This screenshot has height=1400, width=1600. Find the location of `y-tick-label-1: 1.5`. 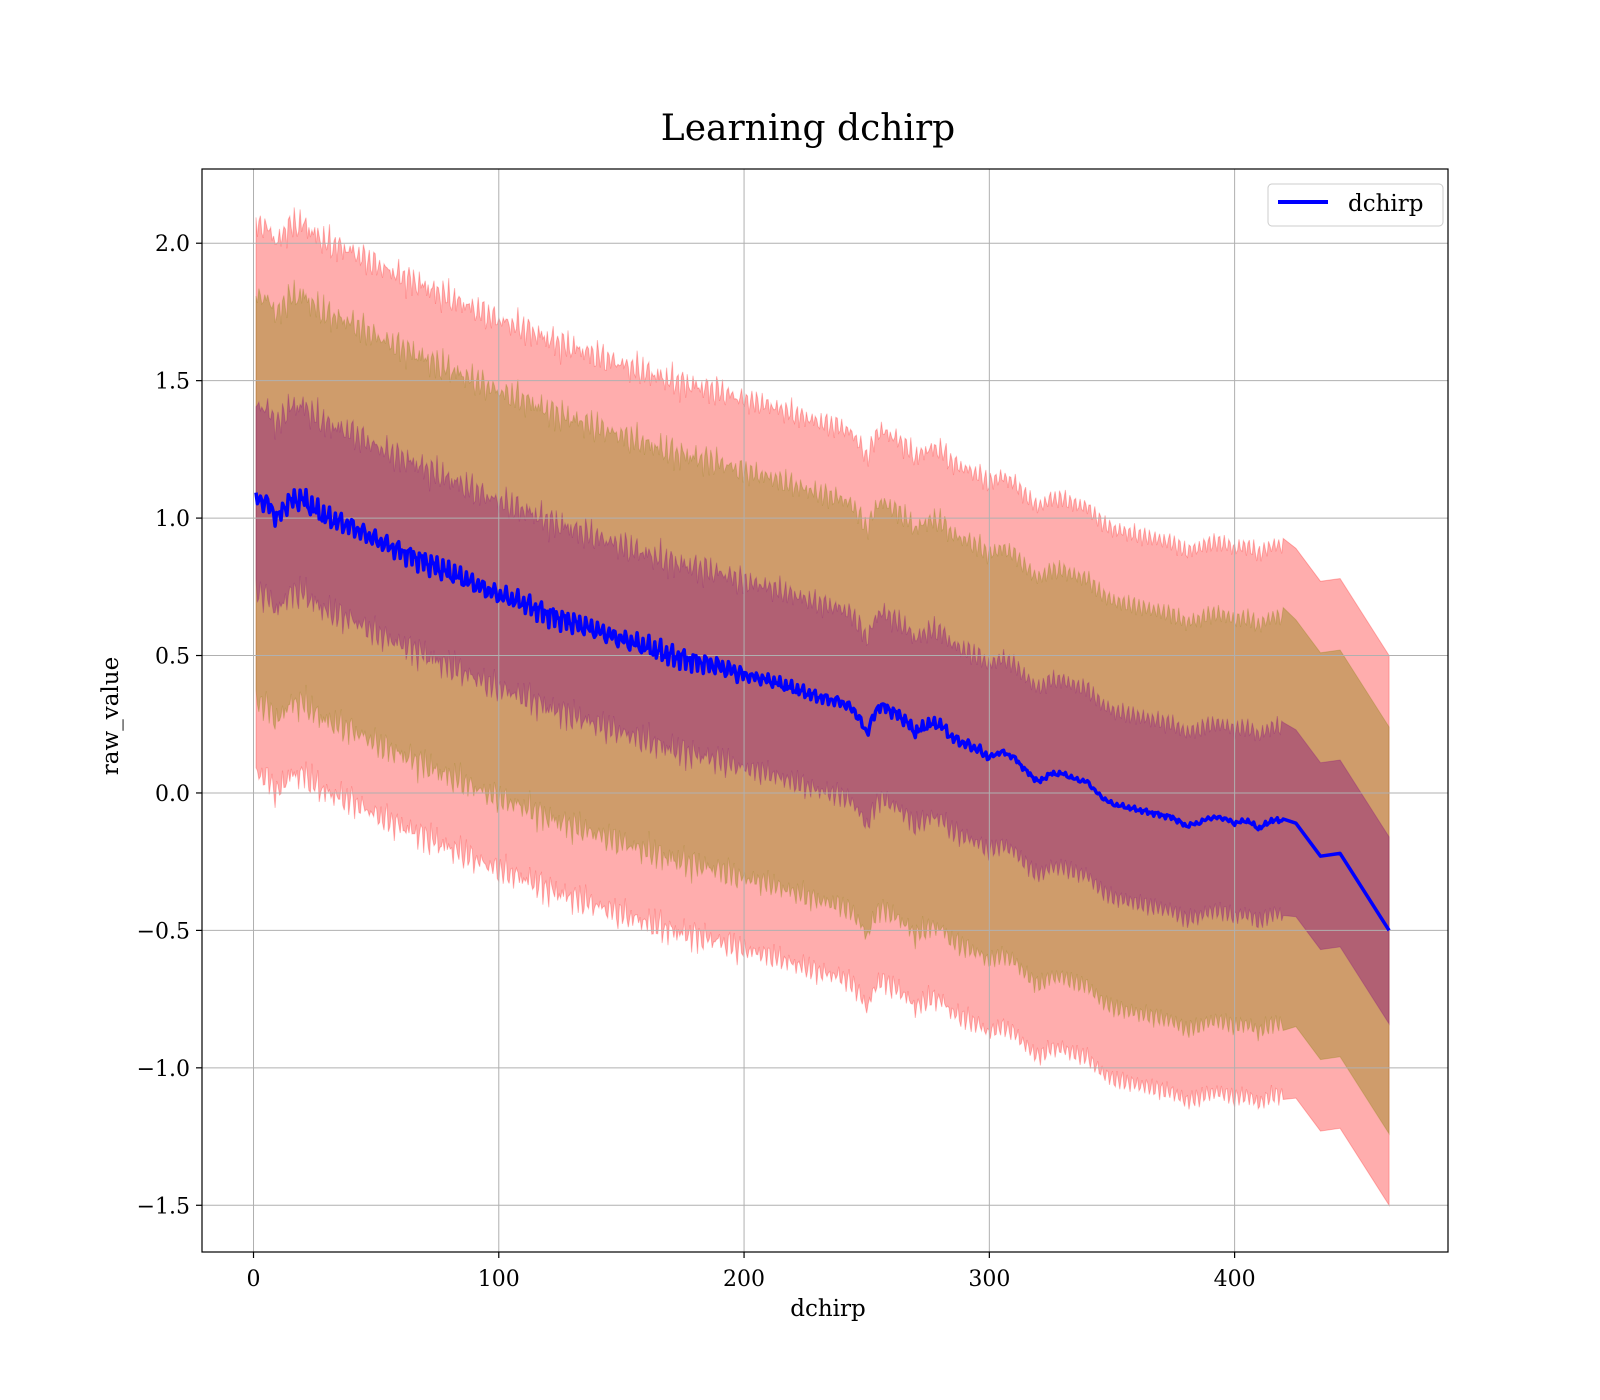

y-tick-label-1: 1.5 is located at coordinates (172, 382).